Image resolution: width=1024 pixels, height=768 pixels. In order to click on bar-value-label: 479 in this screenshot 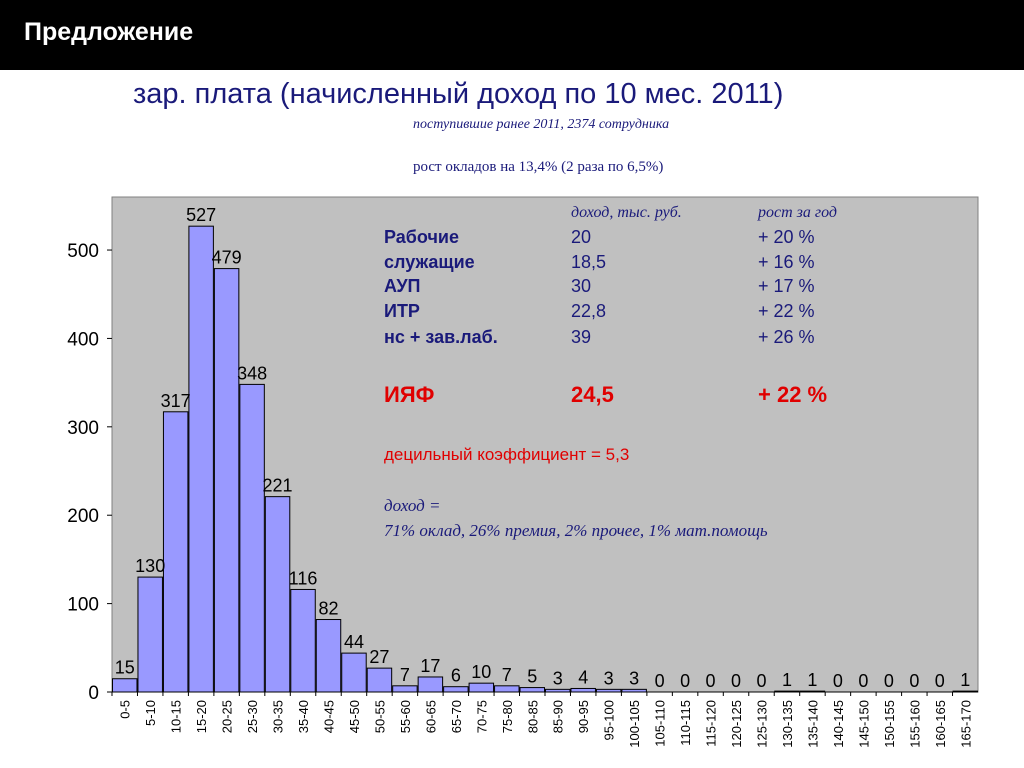, I will do `click(227, 258)`.